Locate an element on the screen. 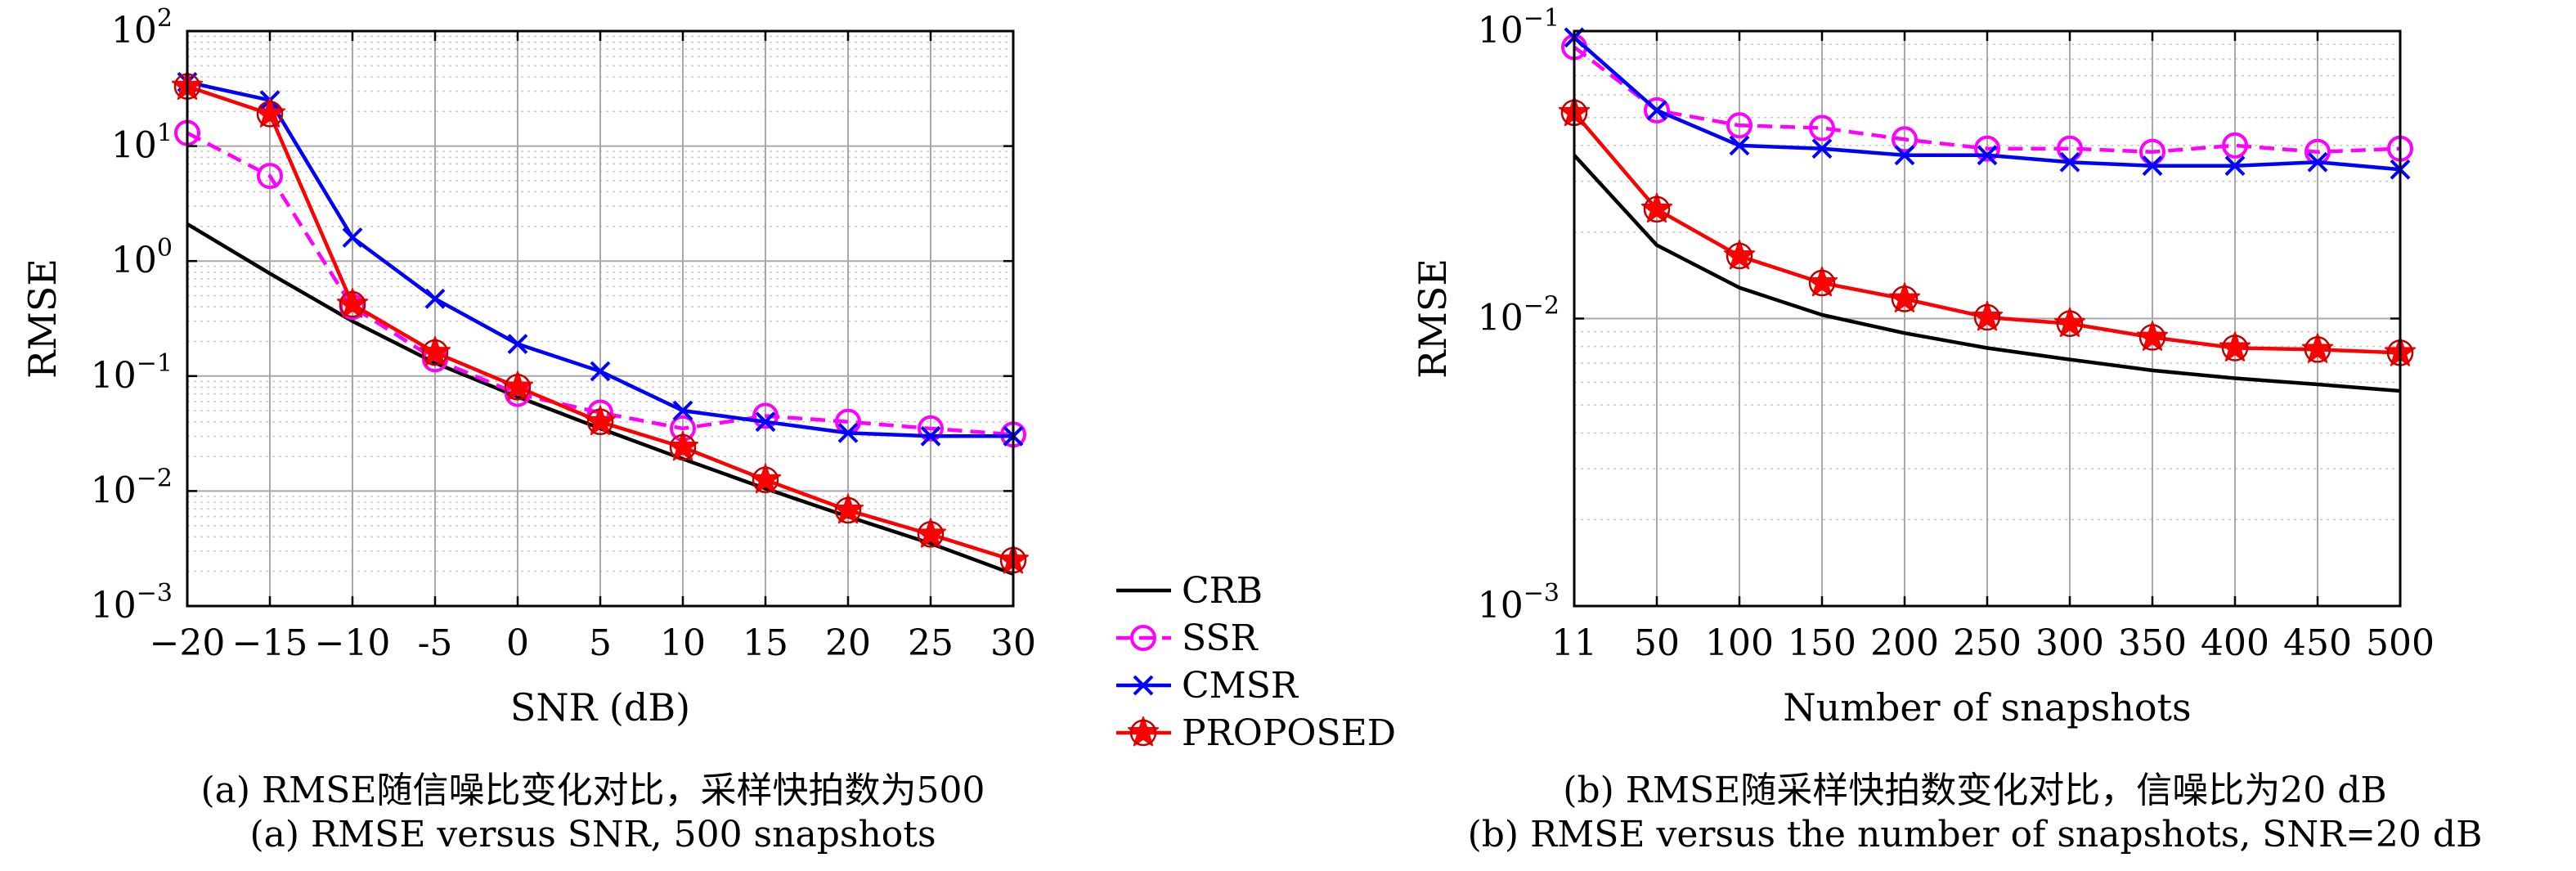  legend-entry-proposed-star-ring is located at coordinates (1143, 733).